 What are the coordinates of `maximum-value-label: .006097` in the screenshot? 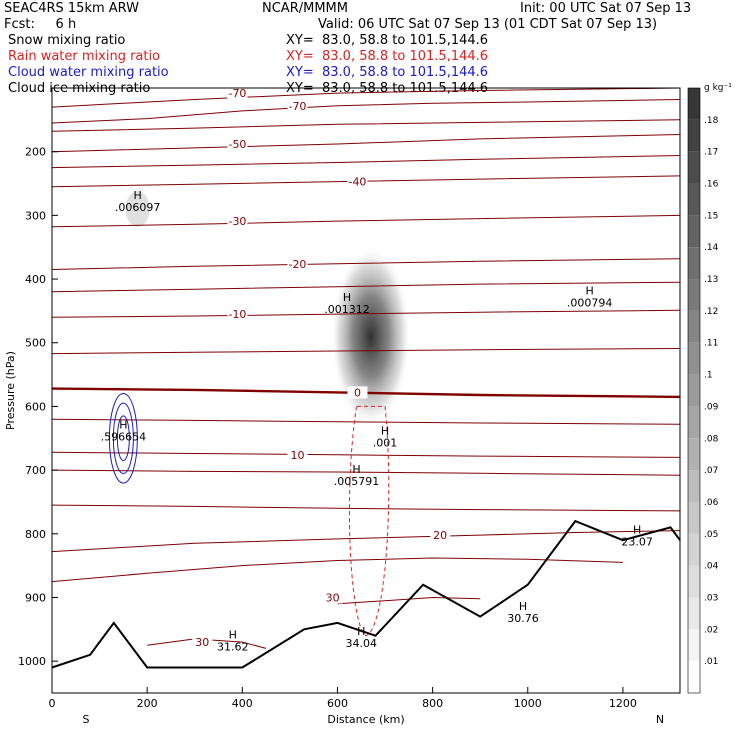 It's located at (138, 207).